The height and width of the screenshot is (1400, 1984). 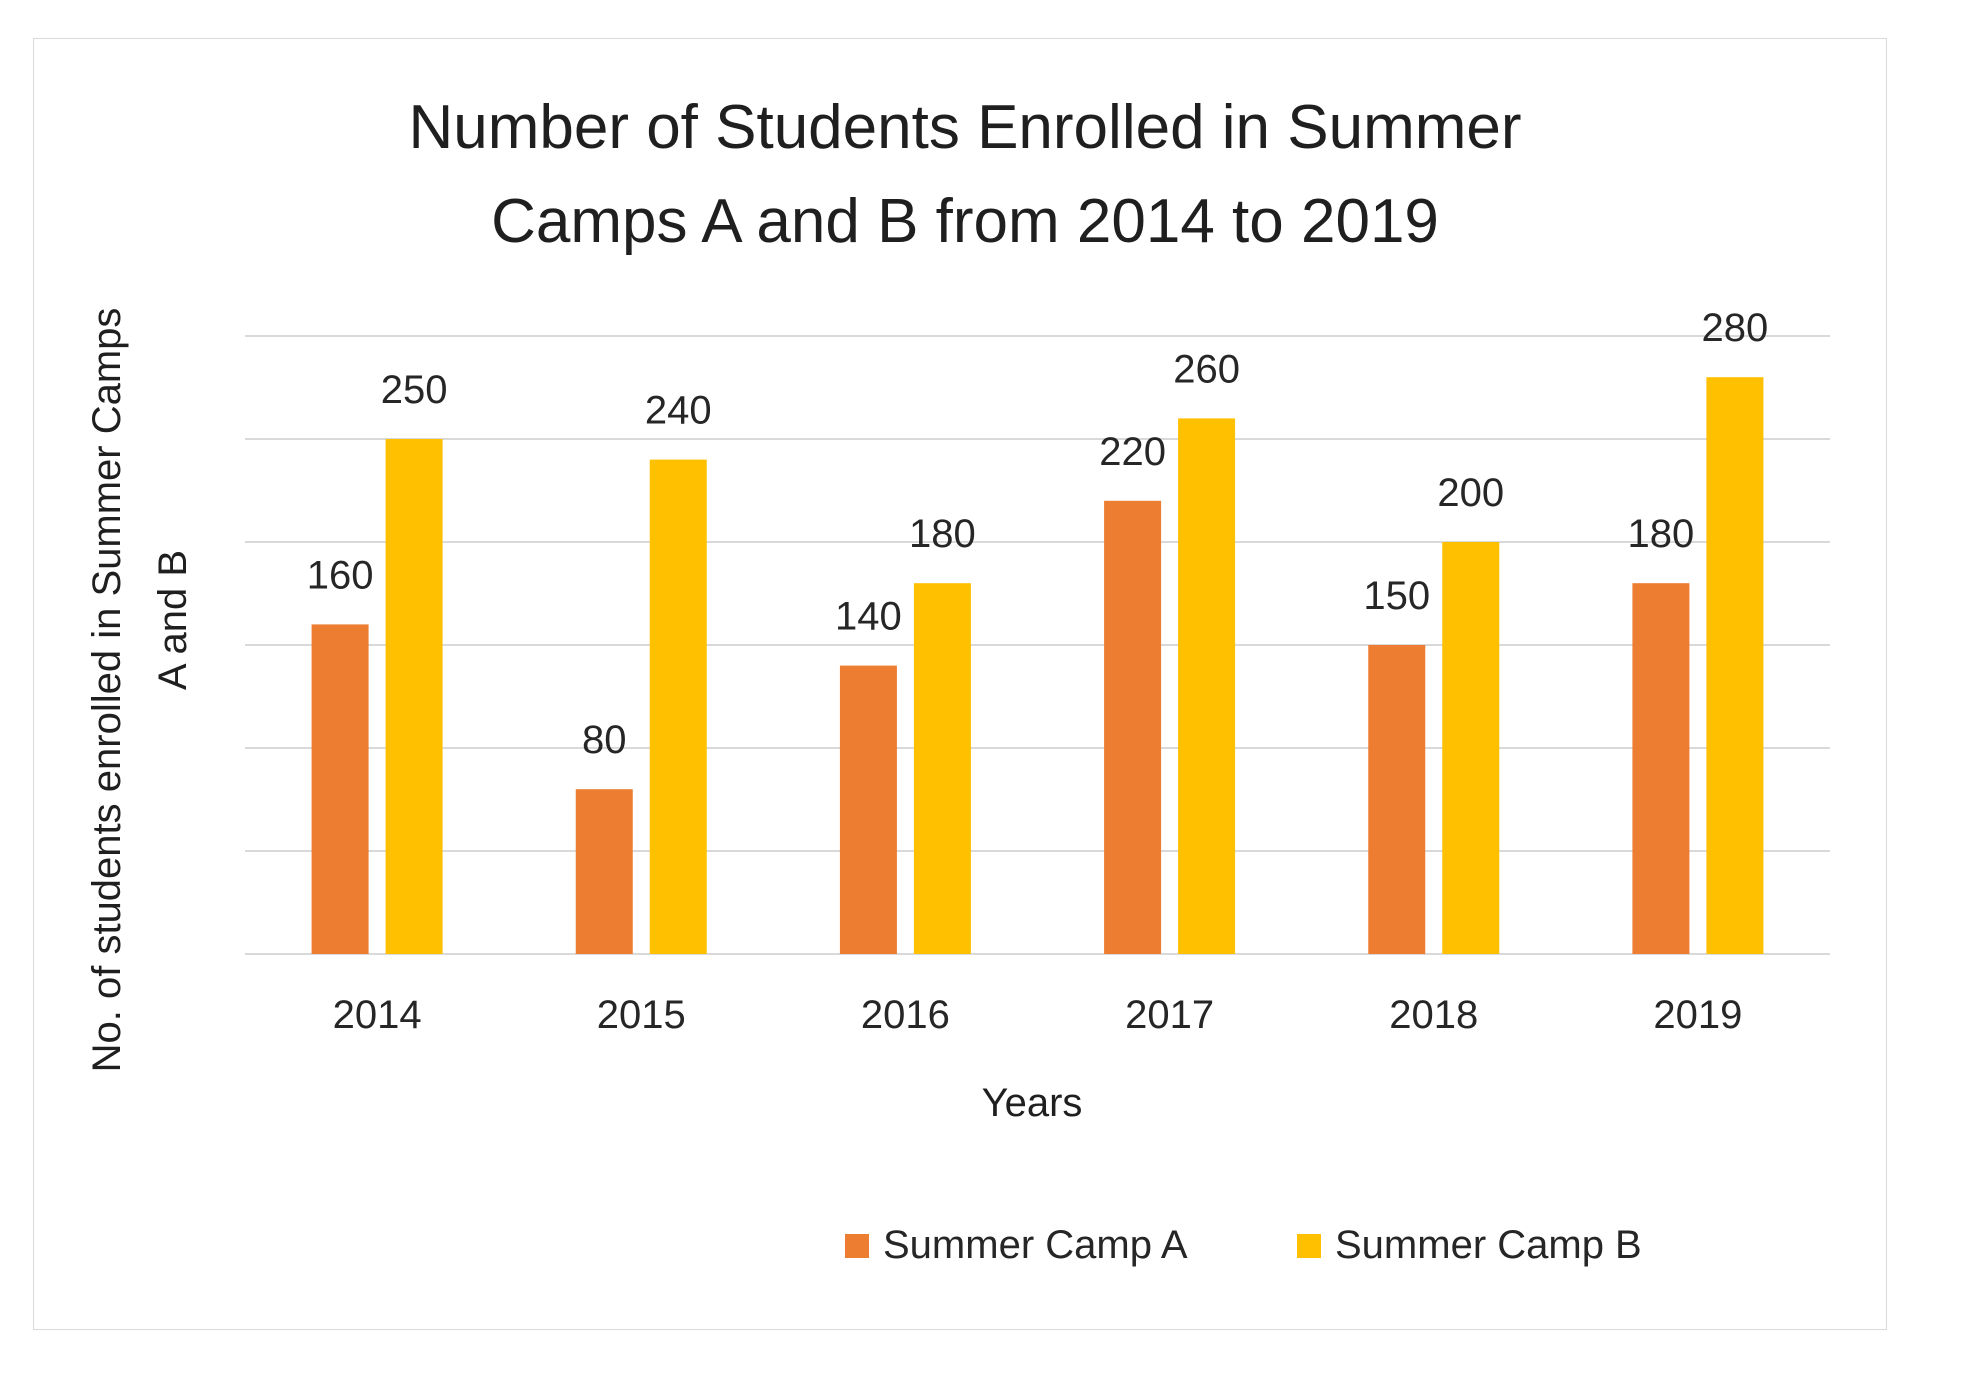 I want to click on y-axis-title-line-1: No. of students enrolled in Summer Camps, so click(x=107, y=690).